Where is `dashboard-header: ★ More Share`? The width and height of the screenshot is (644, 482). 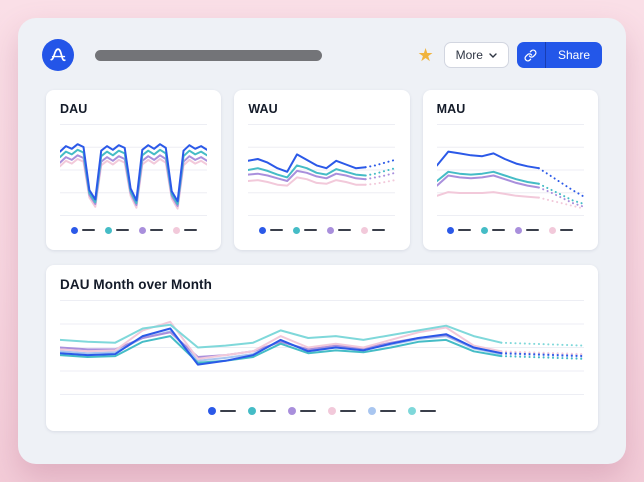 dashboard-header: ★ More Share is located at coordinates (322, 55).